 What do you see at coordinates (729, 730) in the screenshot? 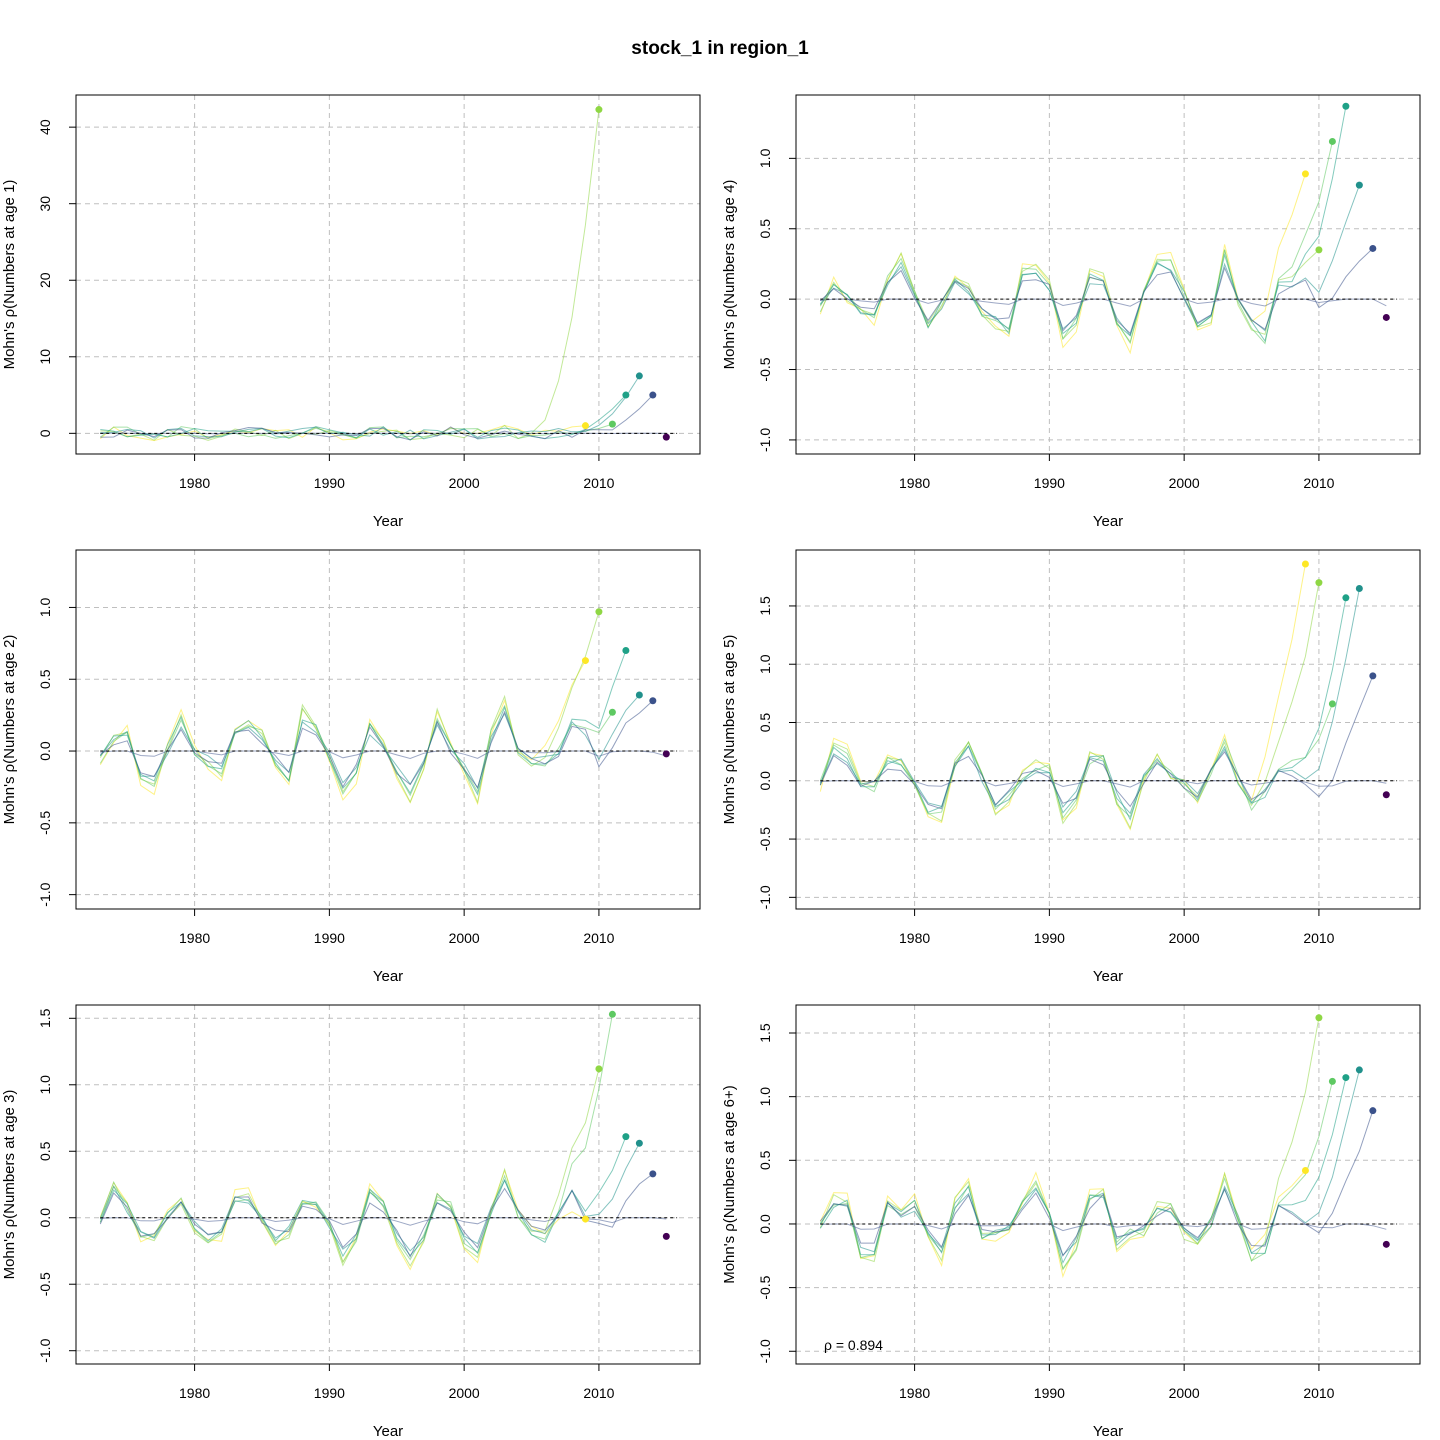
I see `y-axis-label: Mohn's ρ(Numbers at age 5)` at bounding box center [729, 730].